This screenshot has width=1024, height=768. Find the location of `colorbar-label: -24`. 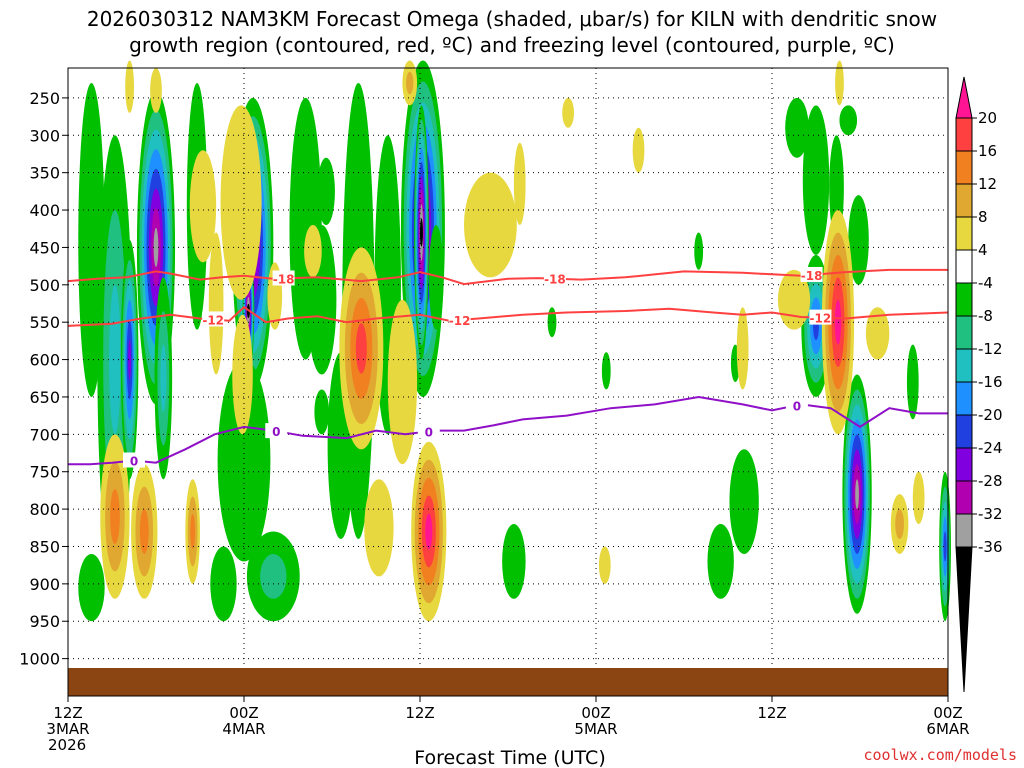

colorbar-label: -24 is located at coordinates (990, 448).